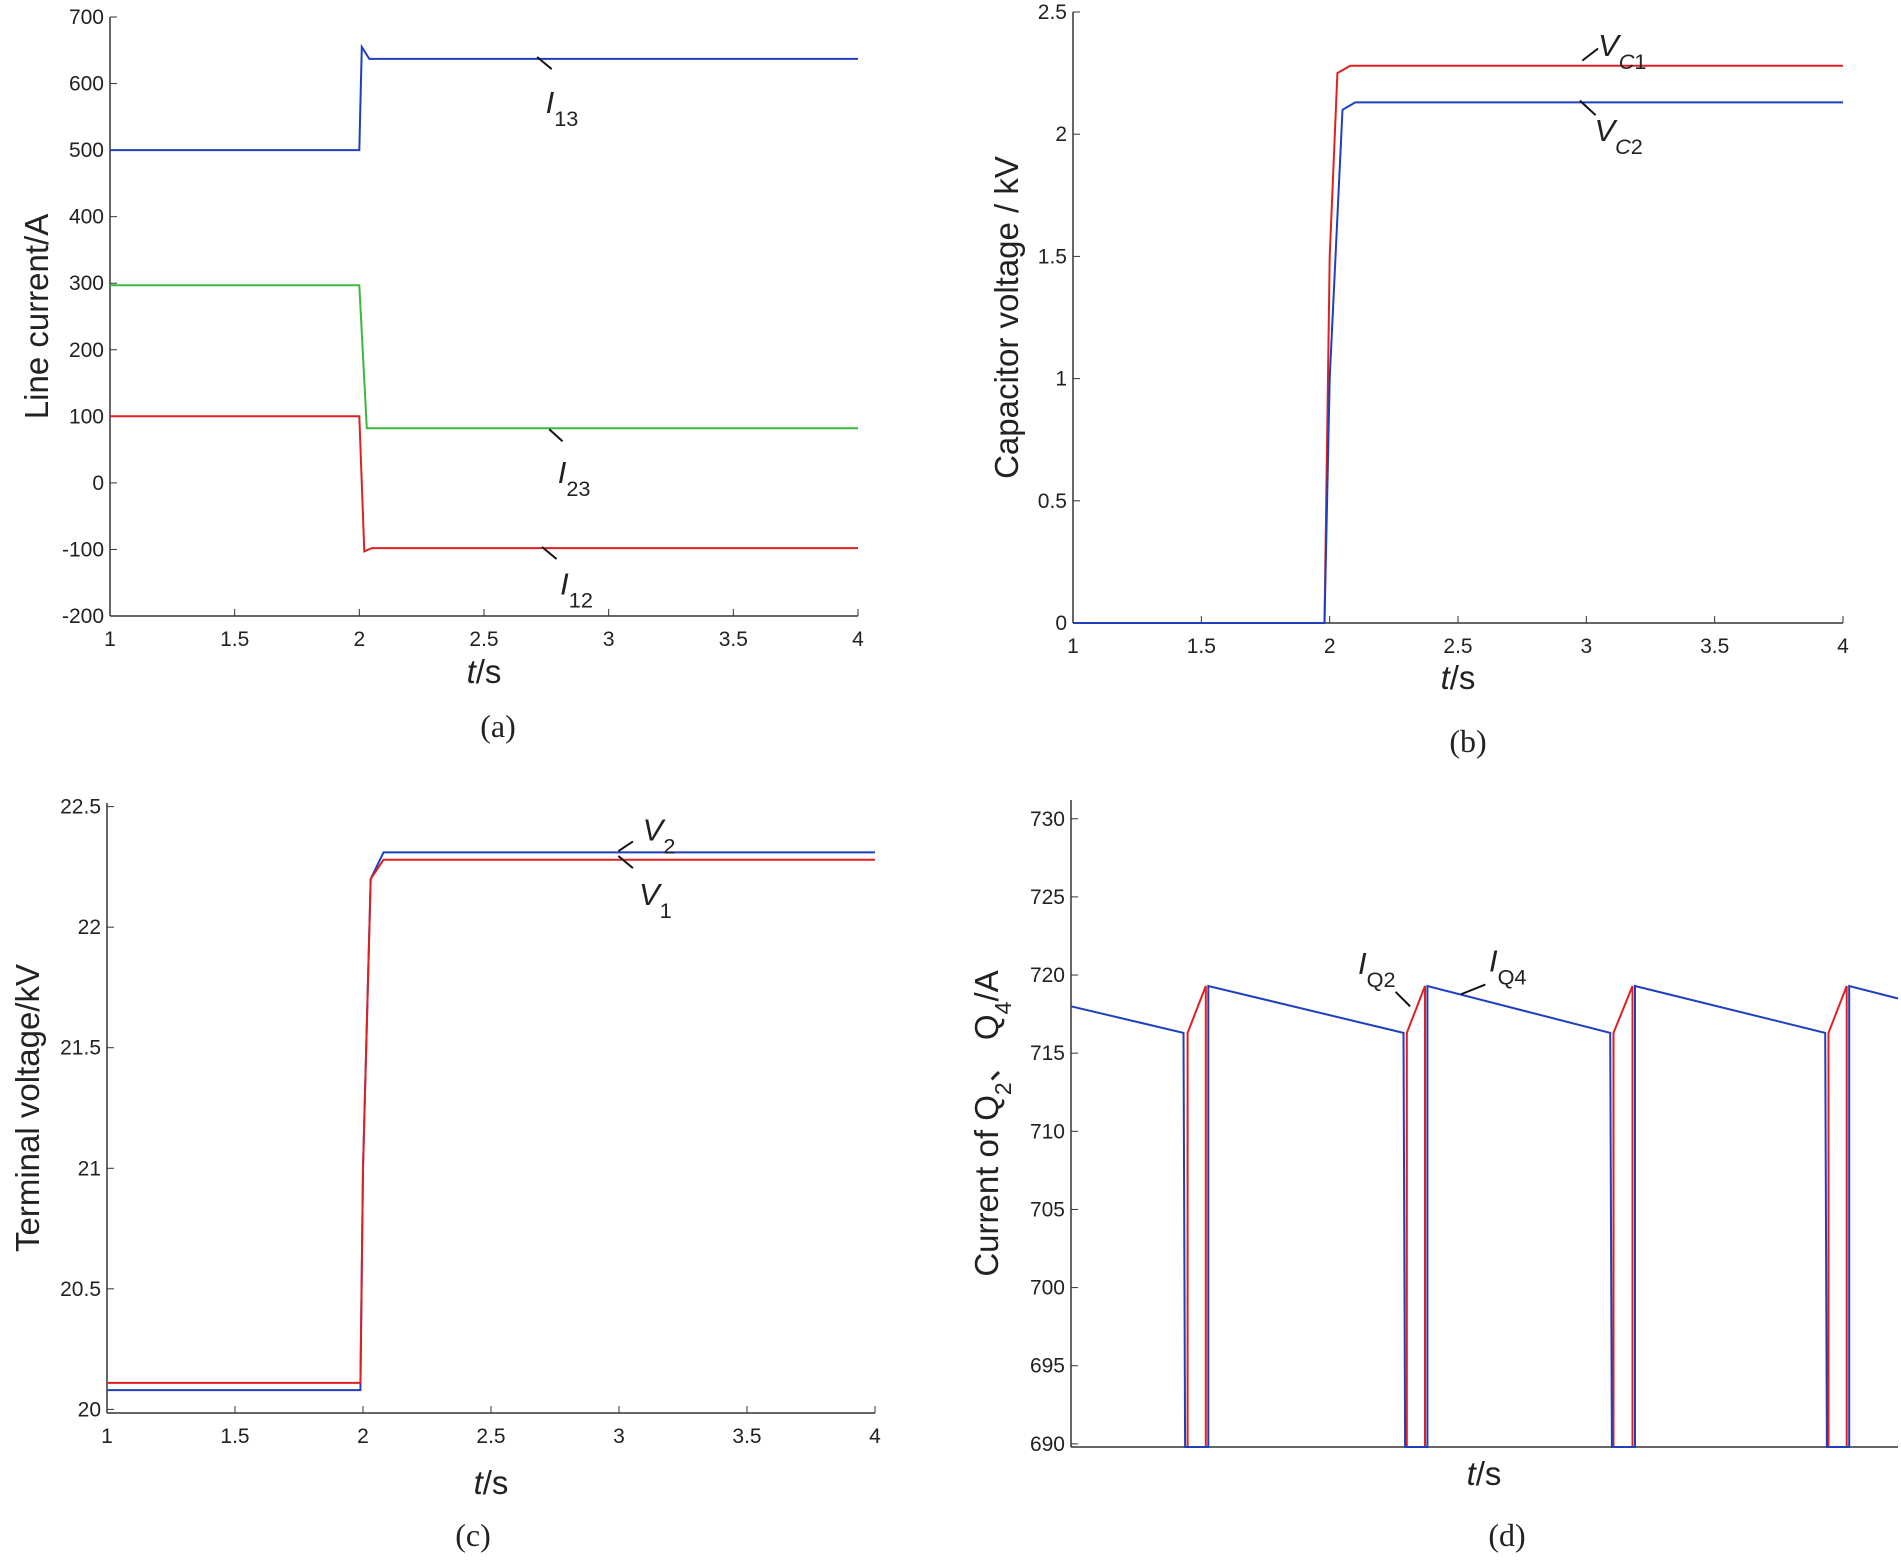  I want to click on y-axis-label: Capacitor voltage / kV, so click(1006, 317).